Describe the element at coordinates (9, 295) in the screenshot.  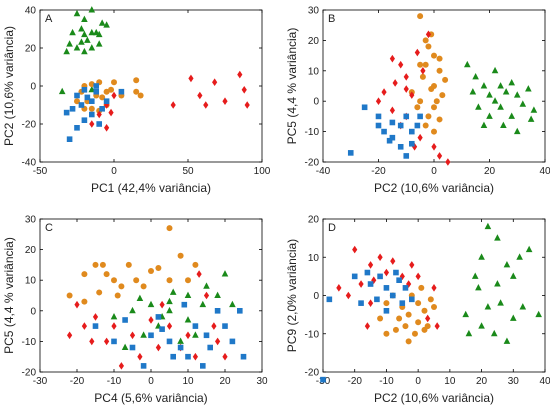
I see `y-axis-label: PC5 (4,4 % variância)` at that location.